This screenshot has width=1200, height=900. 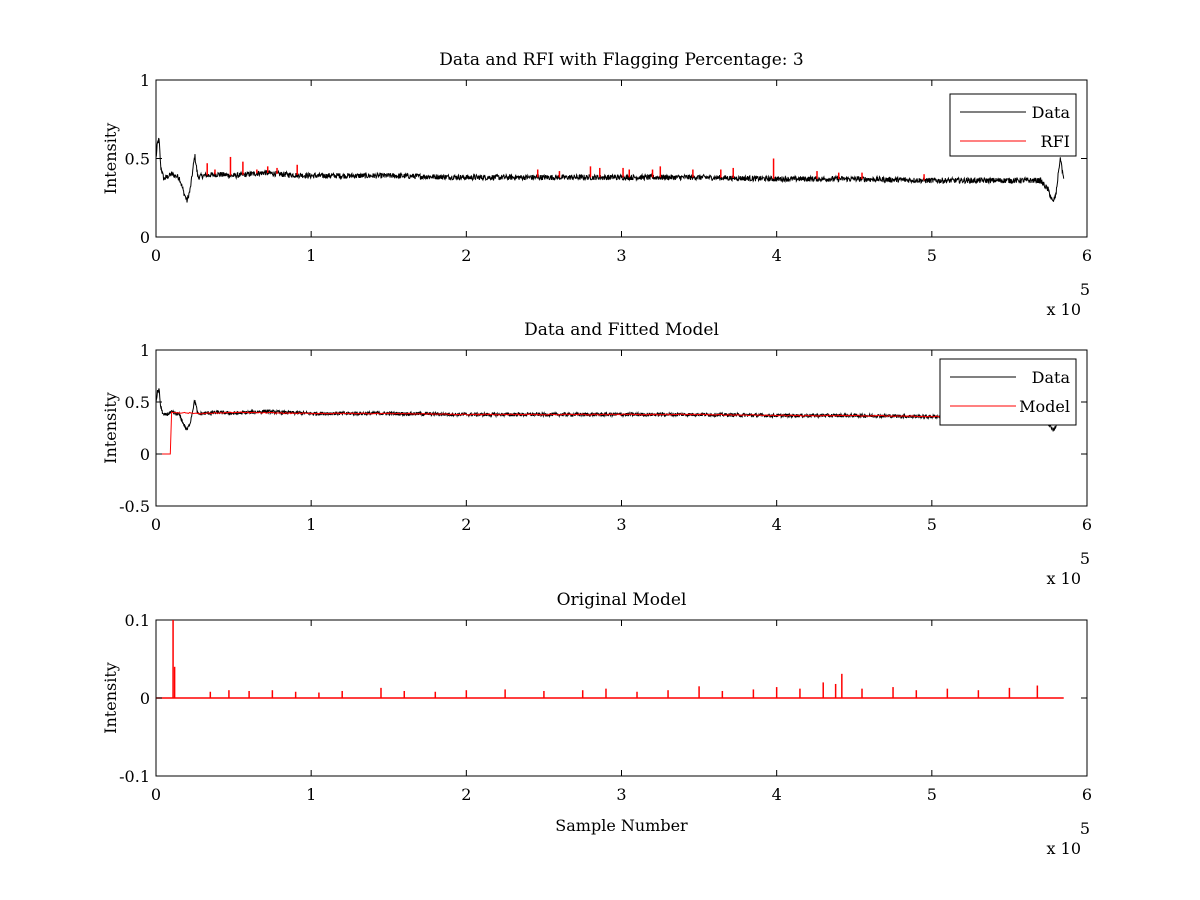 I want to click on chart-title: Data and Fitted Model, so click(x=621, y=330).